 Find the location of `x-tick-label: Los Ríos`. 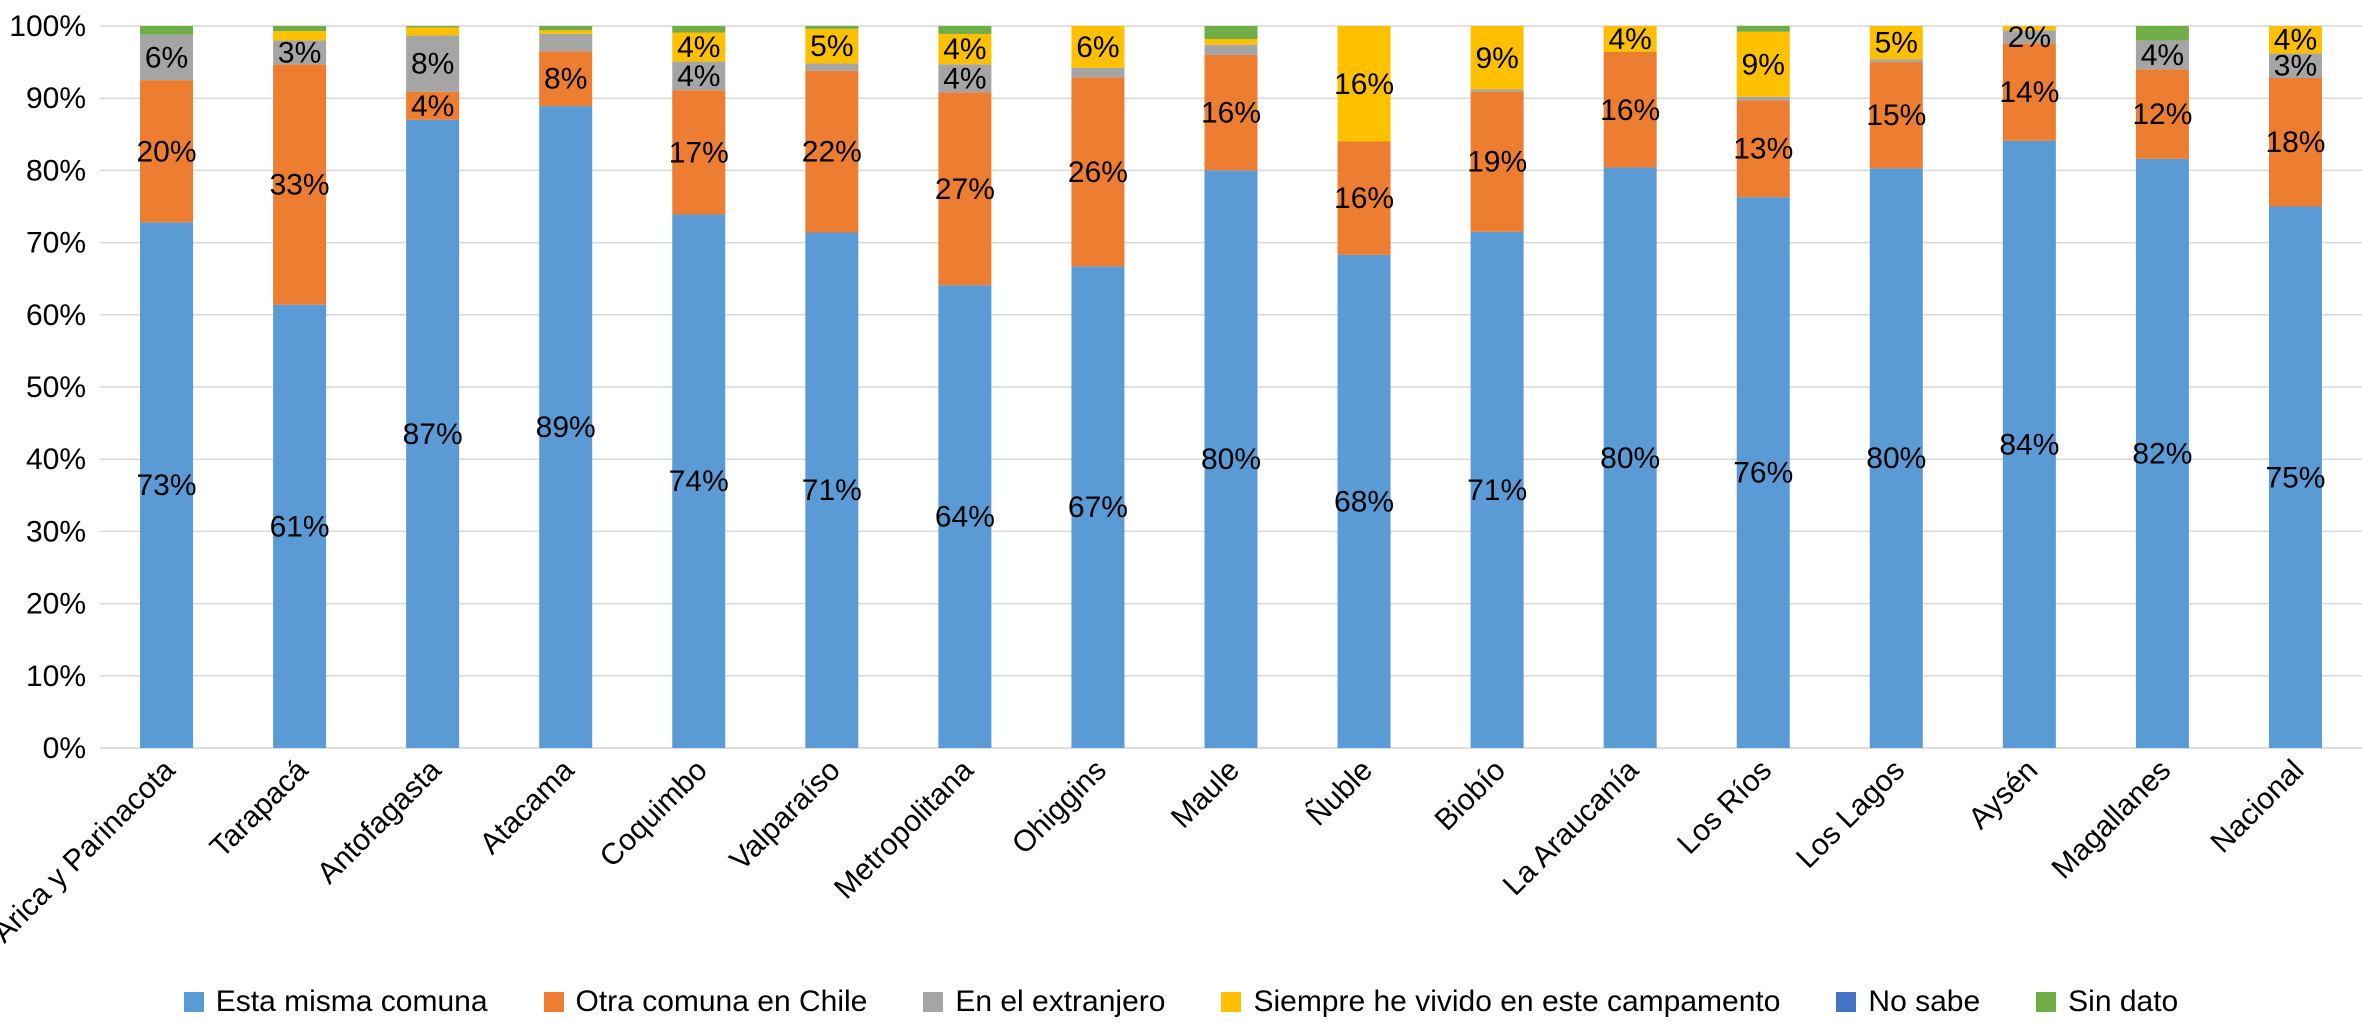

x-tick-label: Los Ríos is located at coordinates (1724, 807).